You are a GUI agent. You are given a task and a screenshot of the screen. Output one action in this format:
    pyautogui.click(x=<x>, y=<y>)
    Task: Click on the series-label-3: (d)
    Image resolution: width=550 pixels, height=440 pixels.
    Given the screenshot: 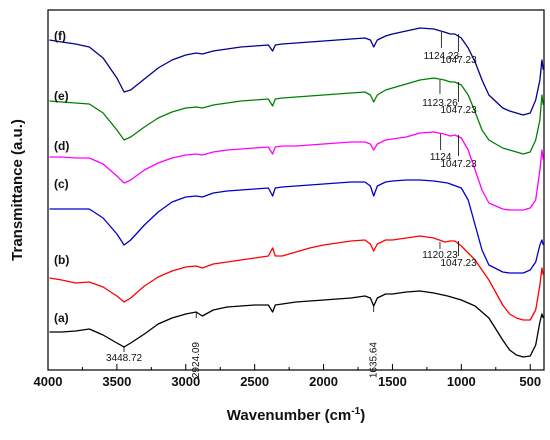 What is the action you would take?
    pyautogui.click(x=61, y=146)
    